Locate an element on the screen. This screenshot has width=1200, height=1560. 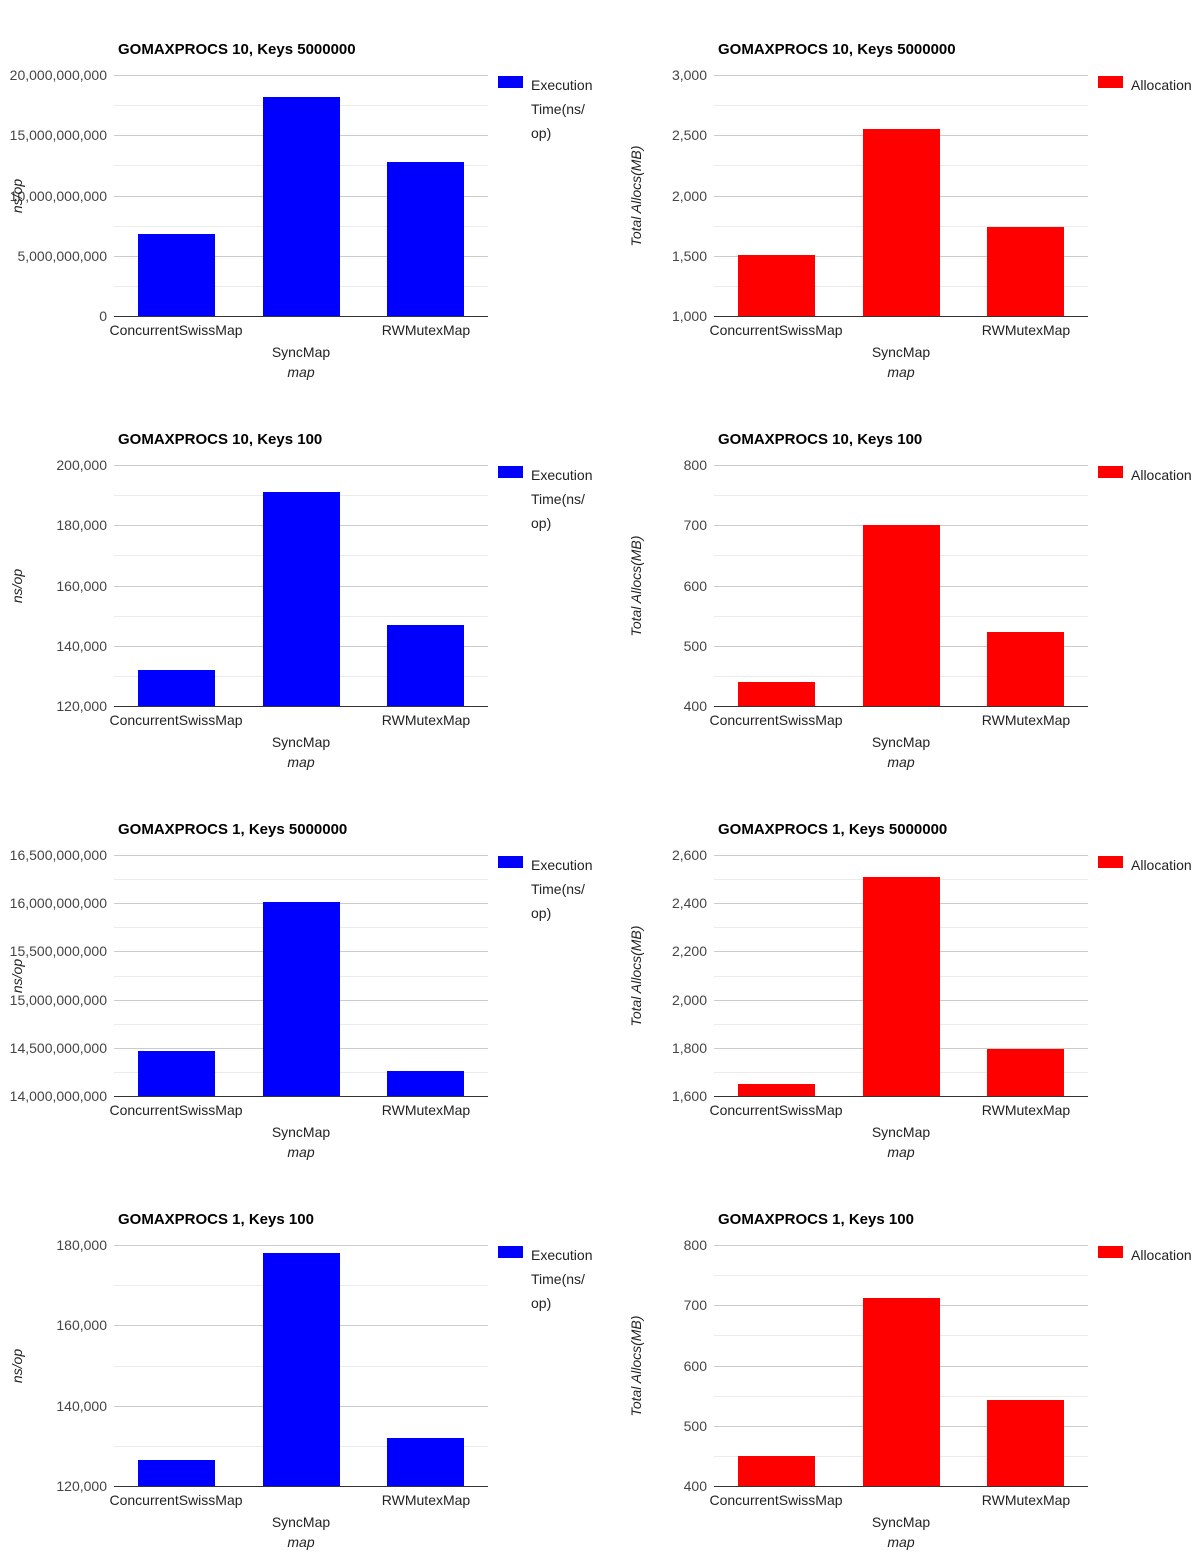
y-axis-tick-label: 120,000 is located at coordinates (81, 1486).